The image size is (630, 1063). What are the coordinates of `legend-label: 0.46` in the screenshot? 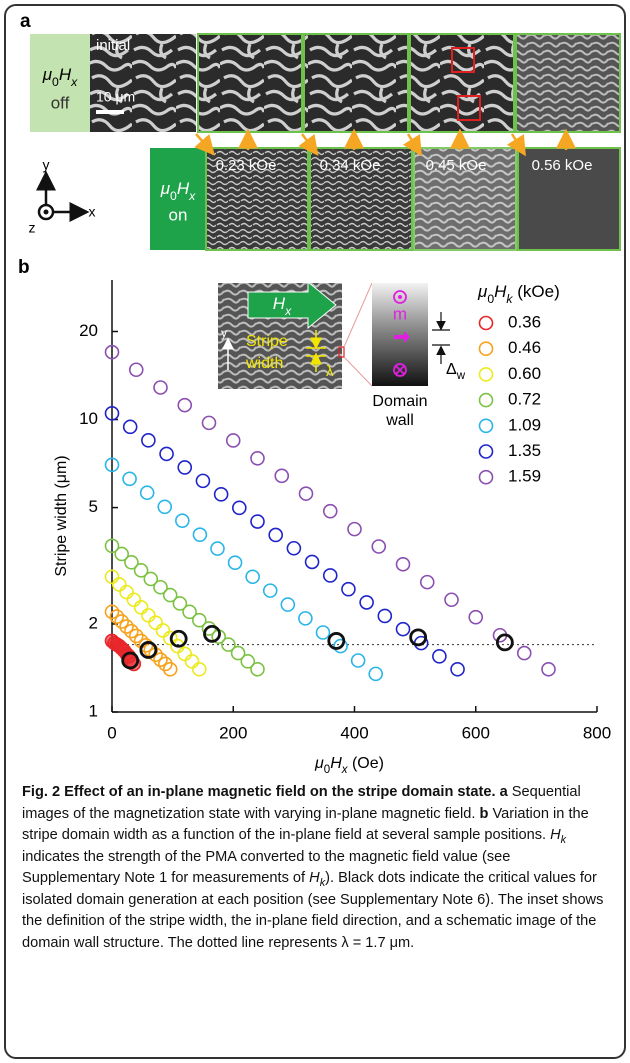 It's located at (524, 347).